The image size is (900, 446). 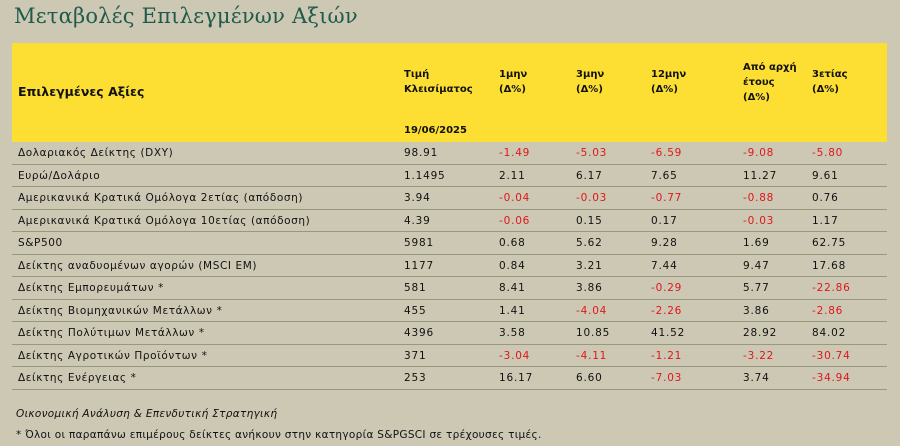 I want to click on row-value: -2.86, so click(x=828, y=310).